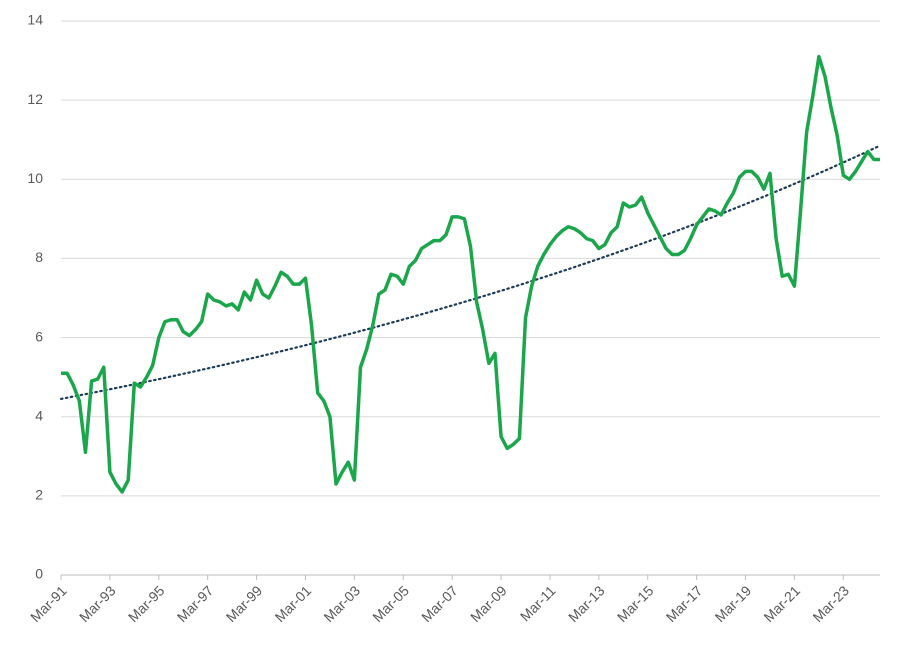  I want to click on x-tick-label: Mar-97, so click(195, 603).